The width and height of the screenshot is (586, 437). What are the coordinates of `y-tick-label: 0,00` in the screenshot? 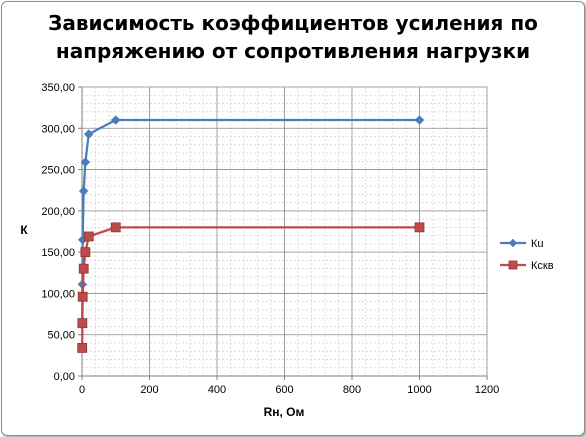 It's located at (64, 377).